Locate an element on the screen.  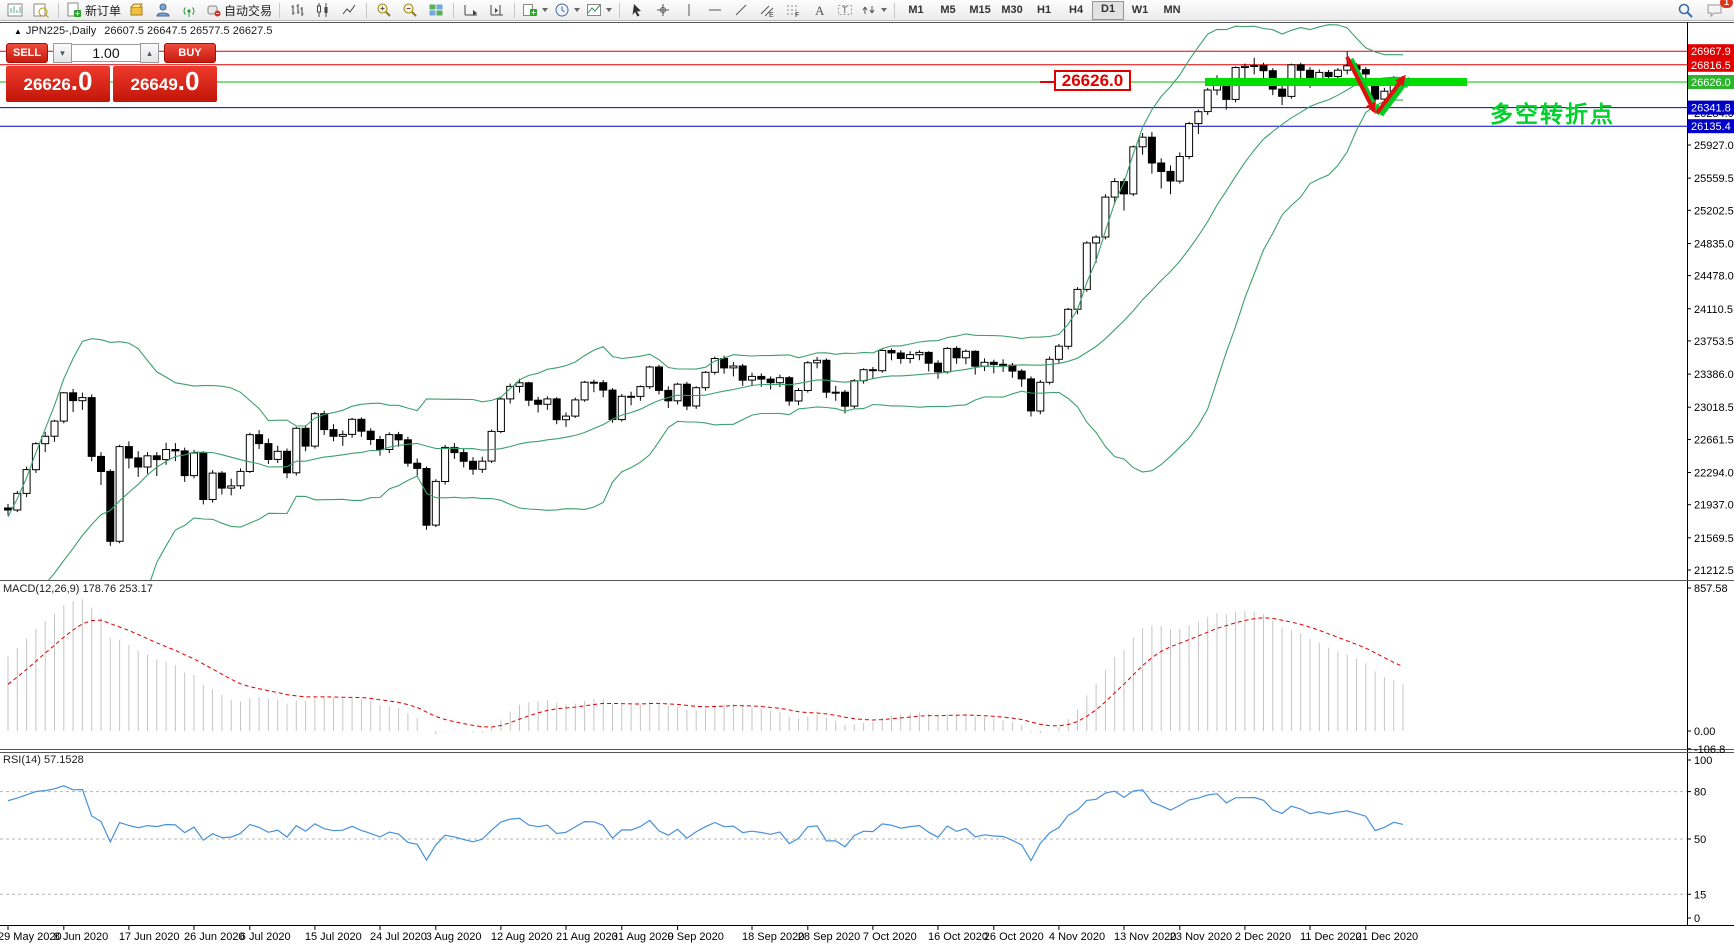
one-click-trading-panel: SELL ▾ ▴ BUY 26626.0 26649.0 is located at coordinates (114, 72).